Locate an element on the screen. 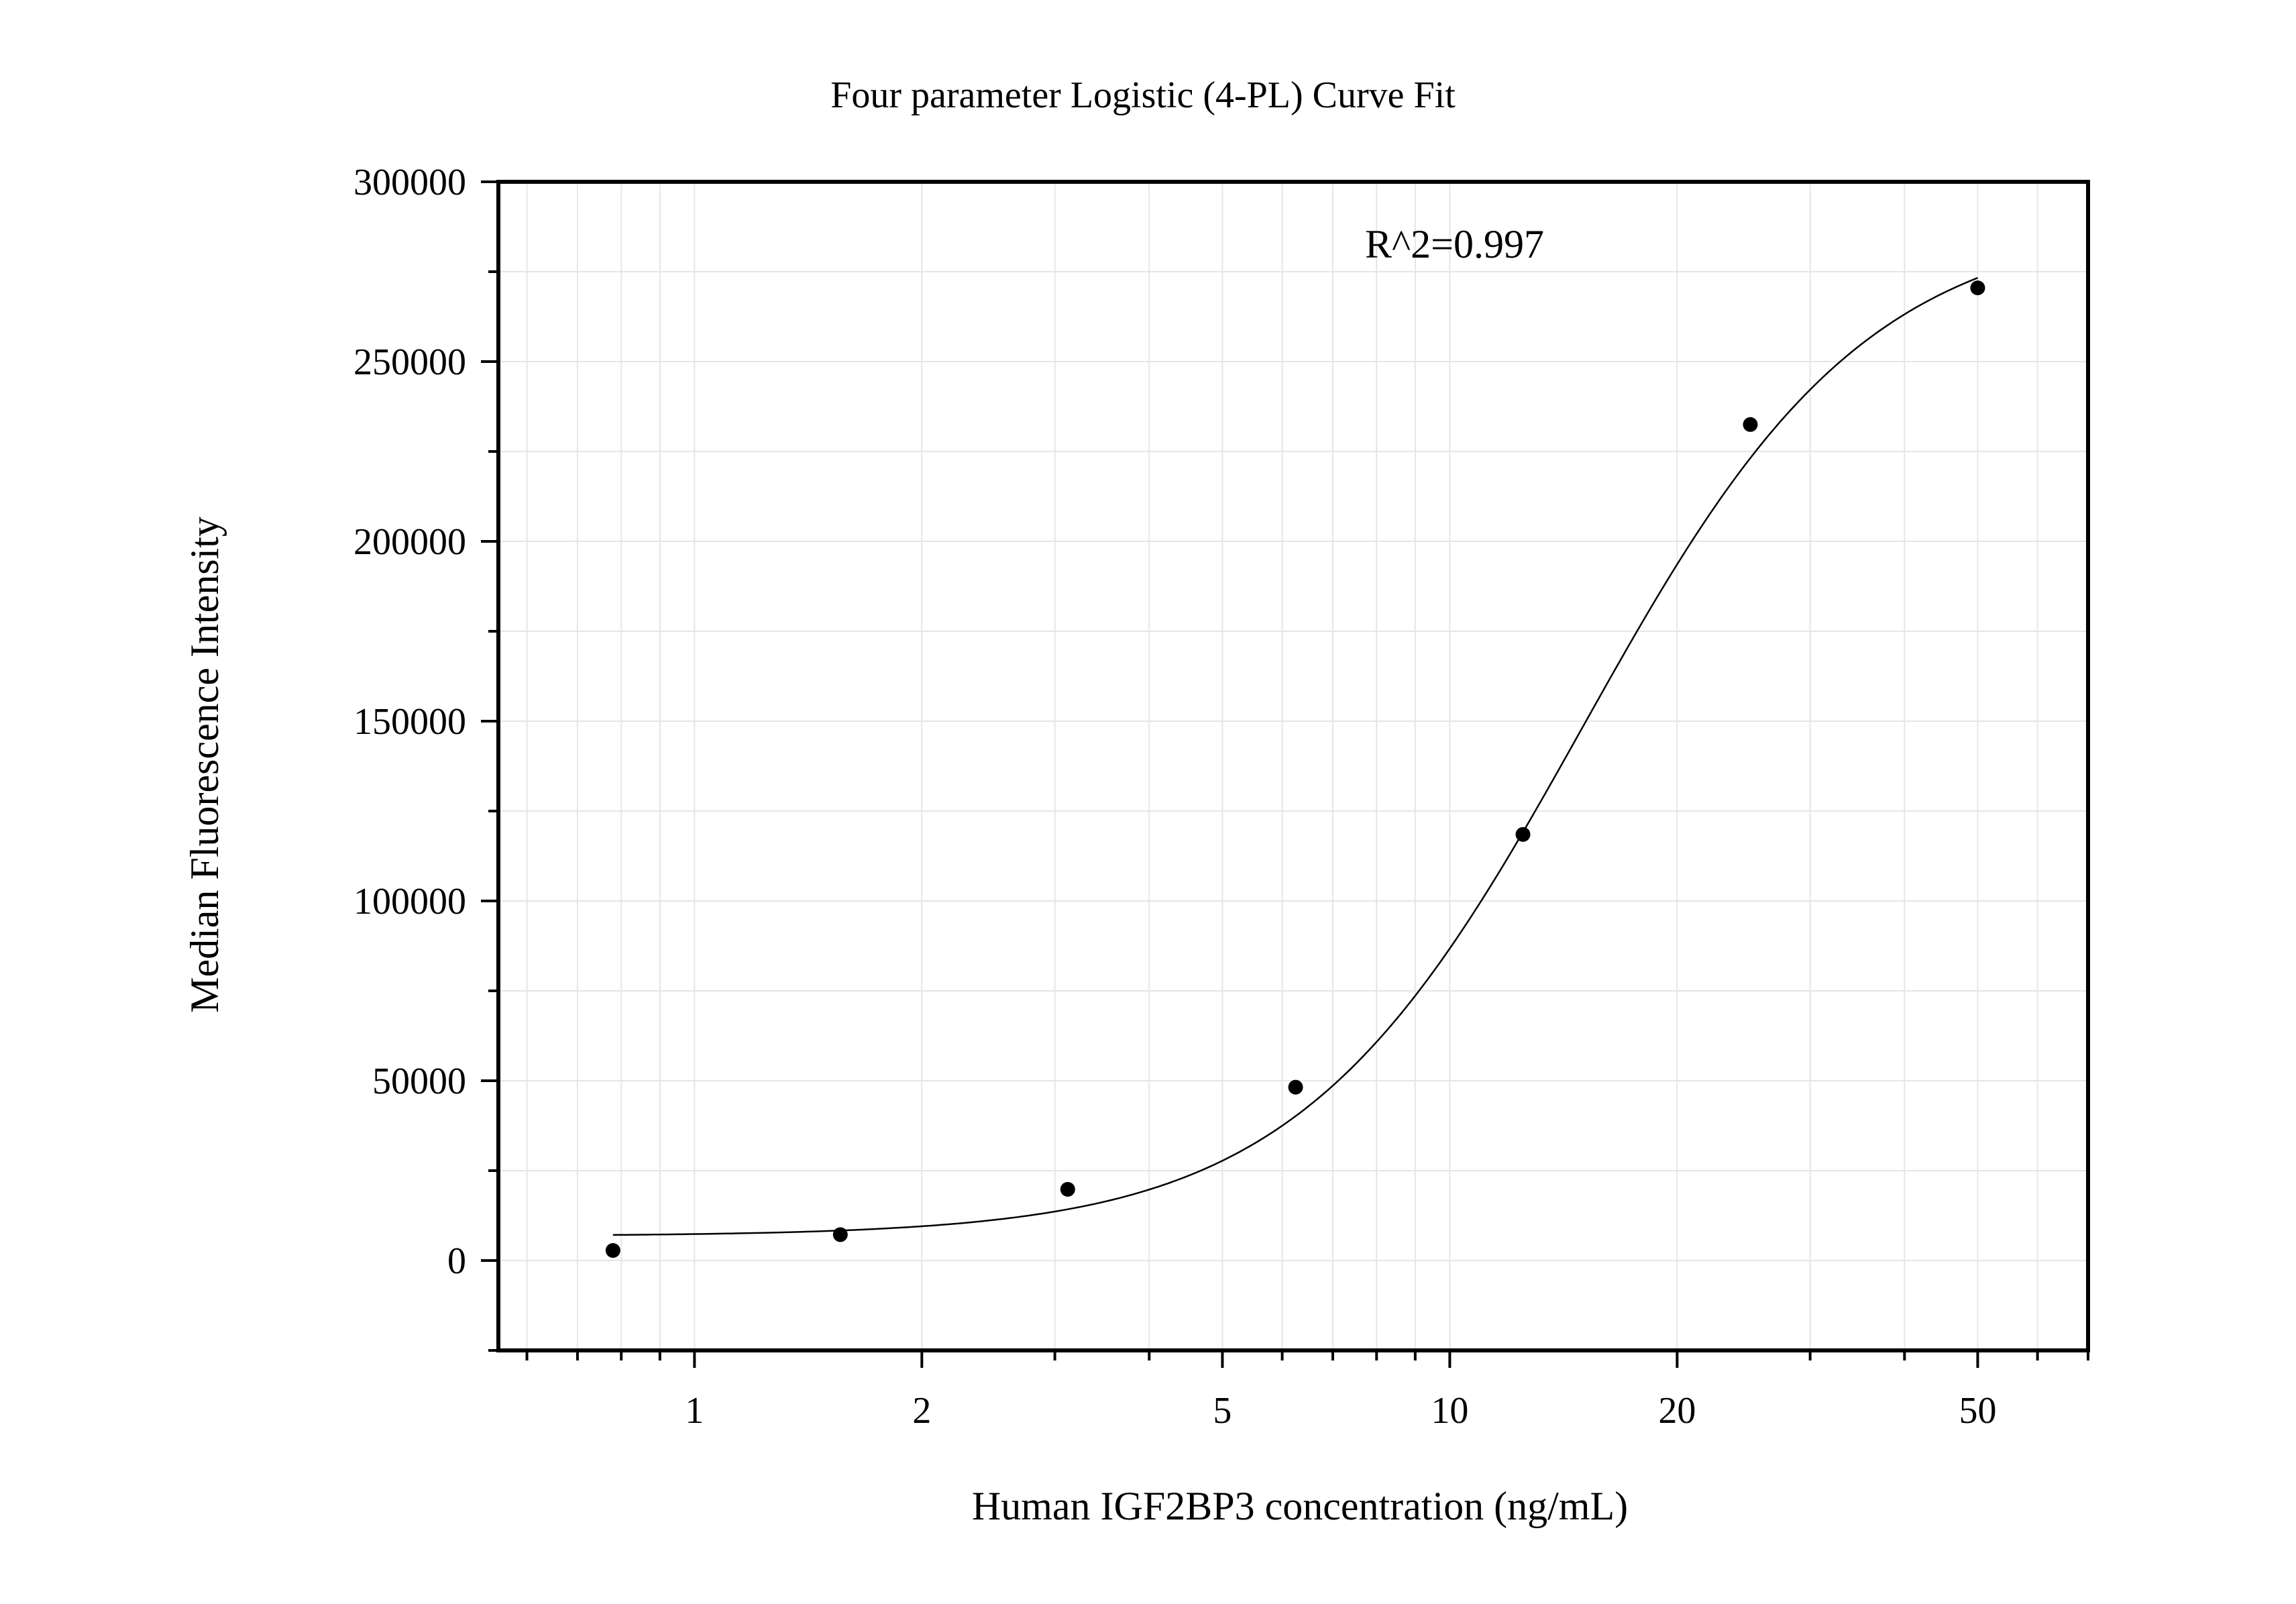 The width and height of the screenshot is (2296, 1604). x-tick-label: 20 is located at coordinates (1677, 1411).